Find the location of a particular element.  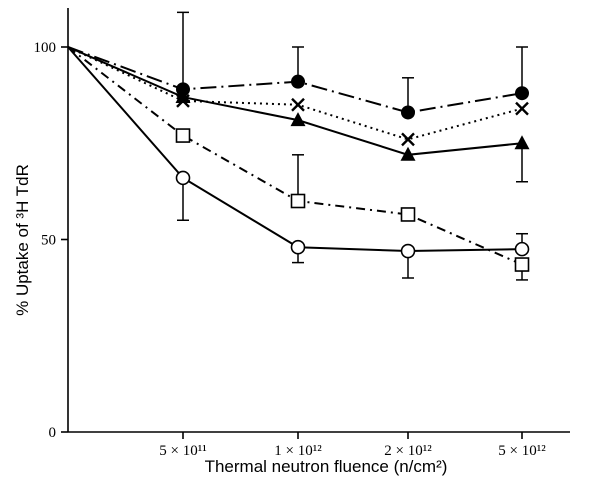

x-tick-label: 2 × 10¹² is located at coordinates (408, 451).